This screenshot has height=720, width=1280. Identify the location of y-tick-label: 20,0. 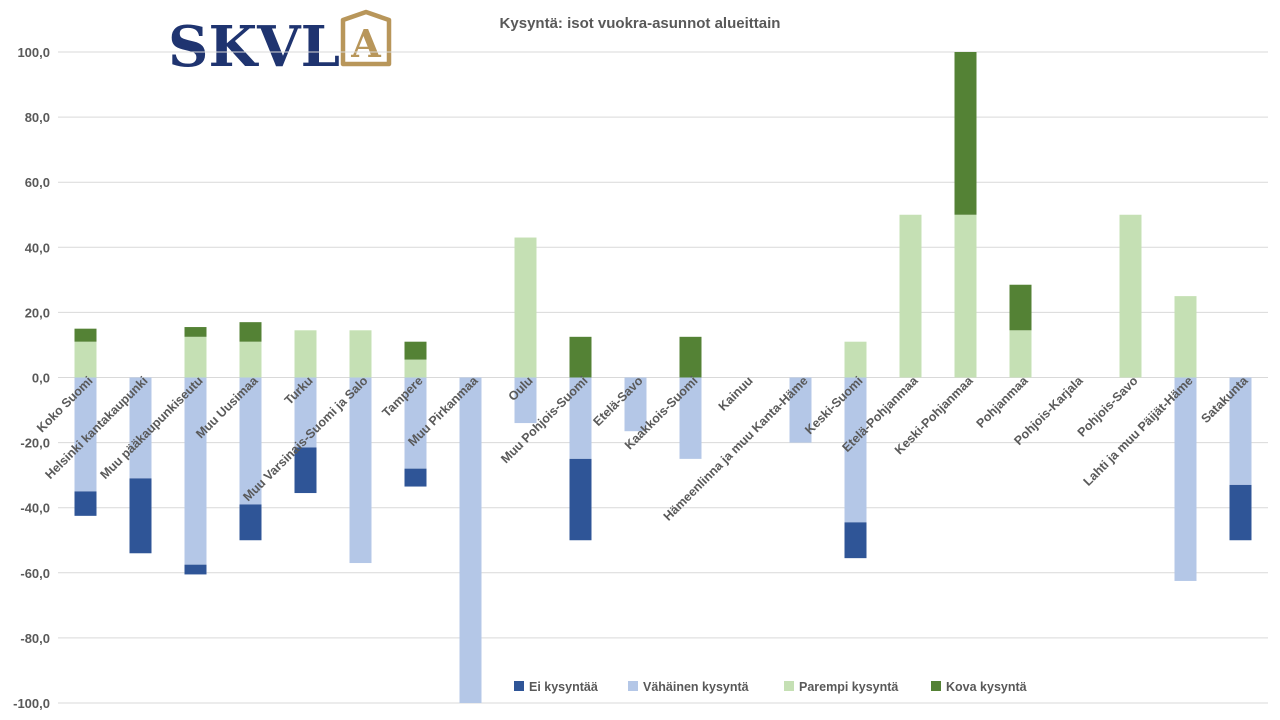
(37, 312).